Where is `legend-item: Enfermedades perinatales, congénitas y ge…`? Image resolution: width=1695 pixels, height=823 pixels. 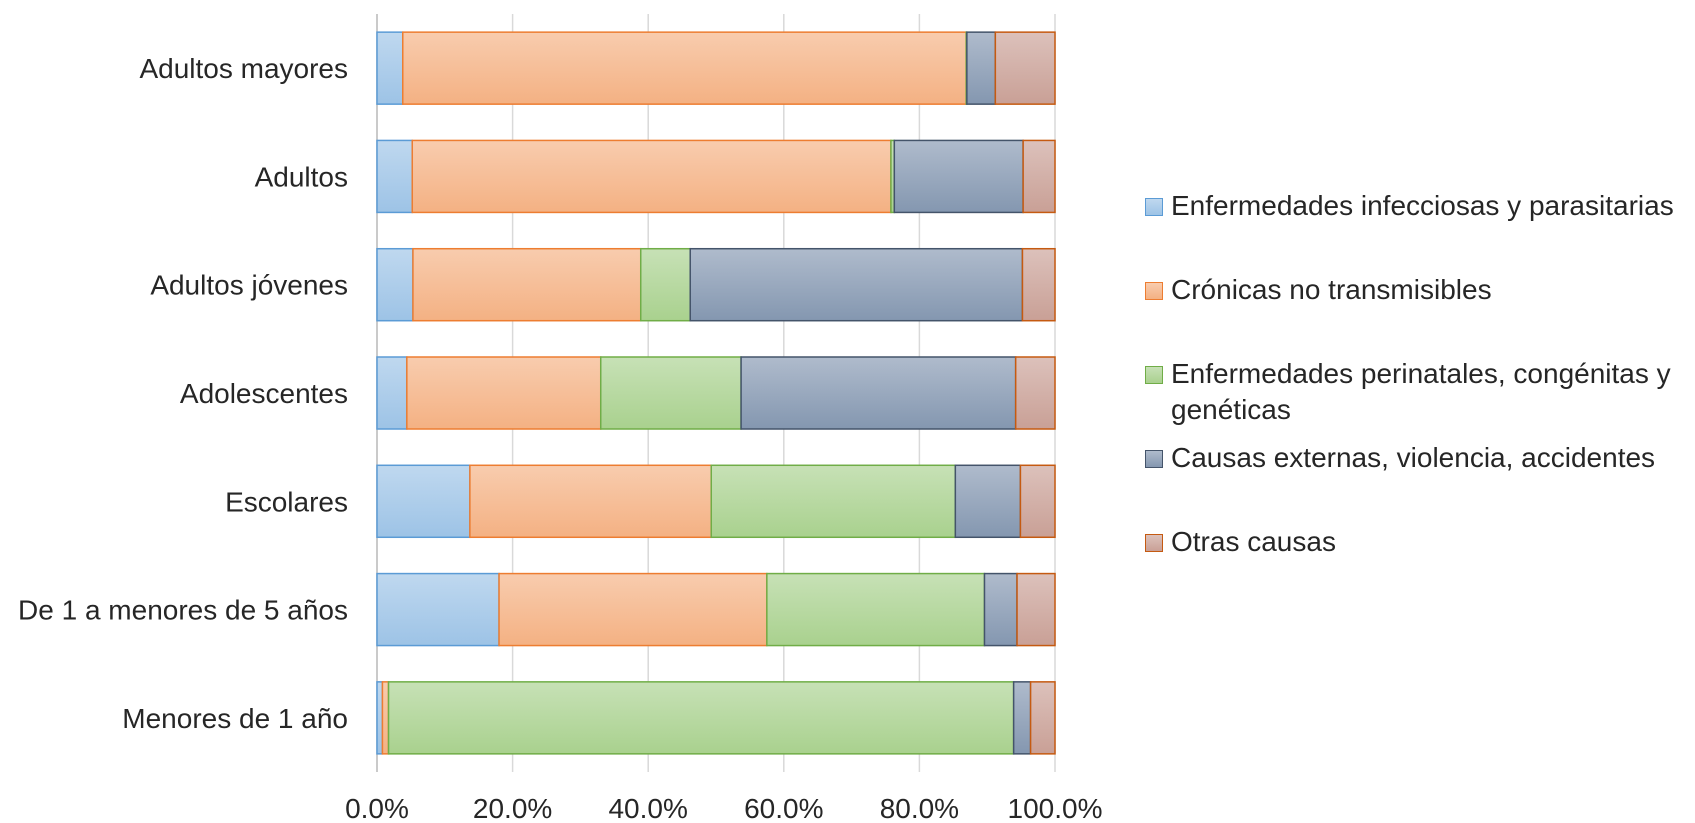 legend-item: Enfermedades perinatales, congénitas y ge… is located at coordinates (1419, 392).